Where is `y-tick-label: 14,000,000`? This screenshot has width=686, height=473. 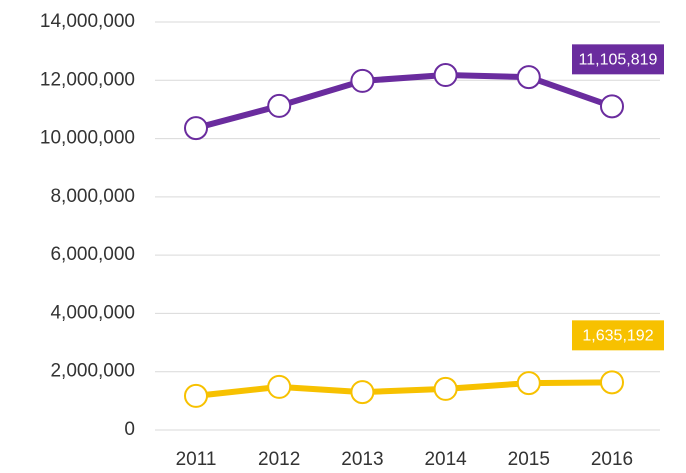 y-tick-label: 14,000,000 is located at coordinates (87, 21).